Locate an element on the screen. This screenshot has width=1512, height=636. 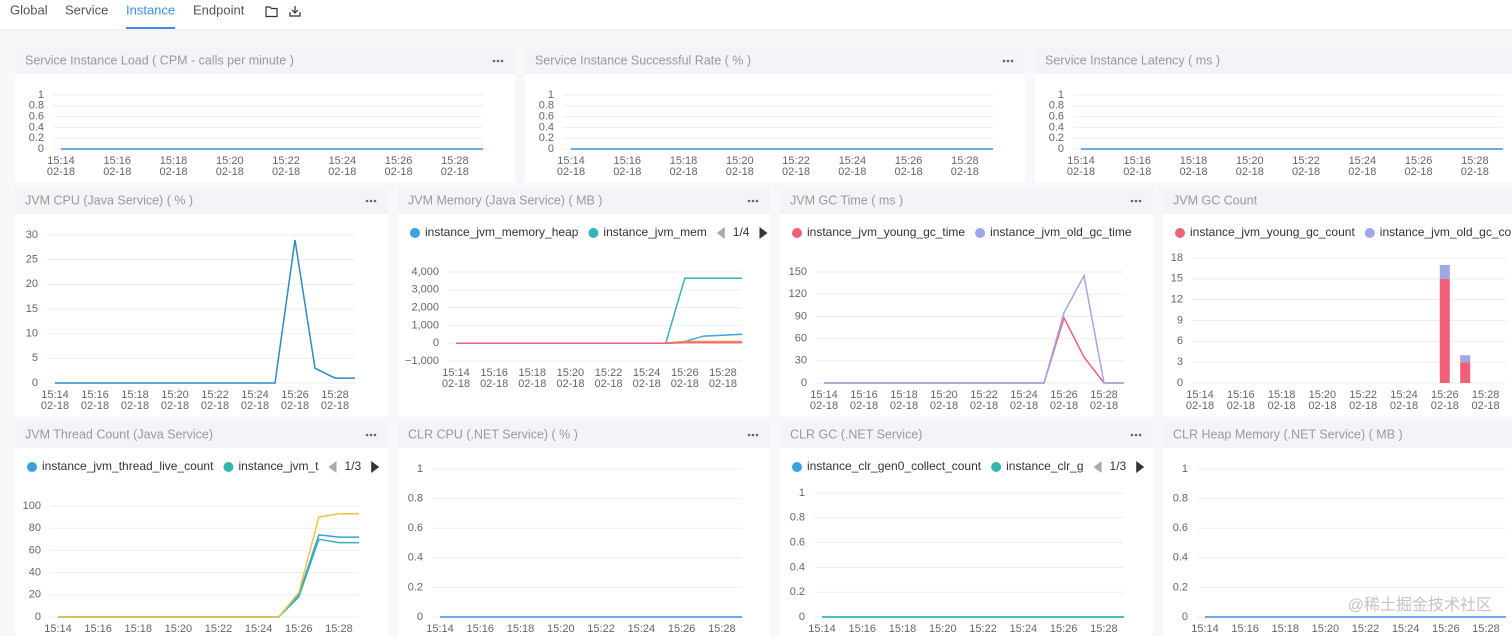
legend-label: instance_jvm_young_gc_count is located at coordinates (1272, 232).